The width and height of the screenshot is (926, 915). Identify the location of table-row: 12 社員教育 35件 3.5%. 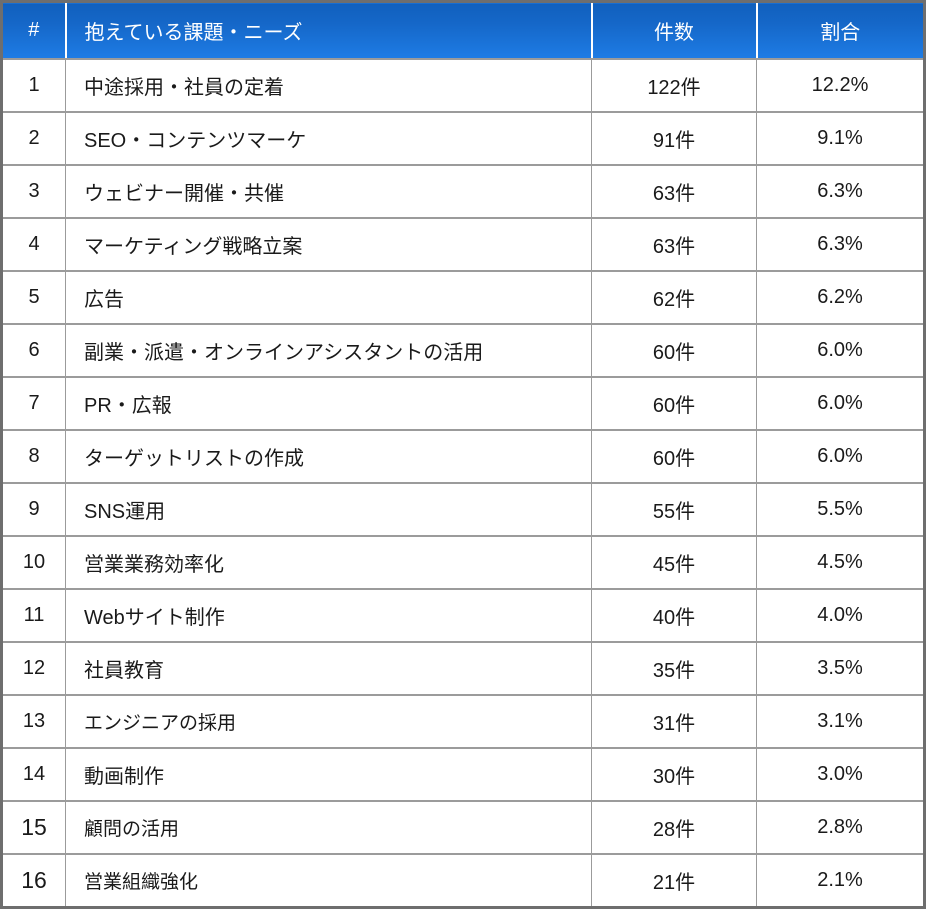
(463, 668).